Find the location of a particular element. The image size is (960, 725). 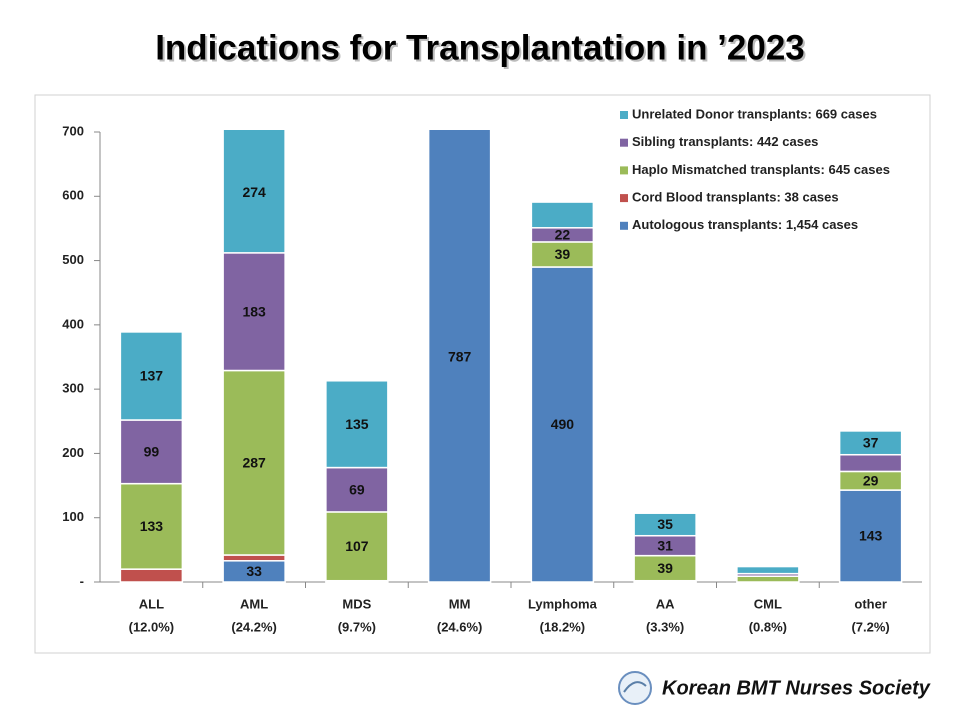

y-tick-label: 600 is located at coordinates (73, 195).